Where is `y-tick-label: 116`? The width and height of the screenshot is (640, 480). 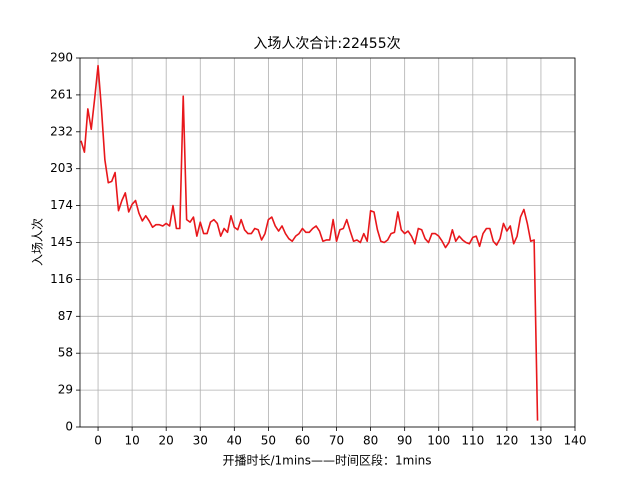 y-tick-label: 116 is located at coordinates (61, 279).